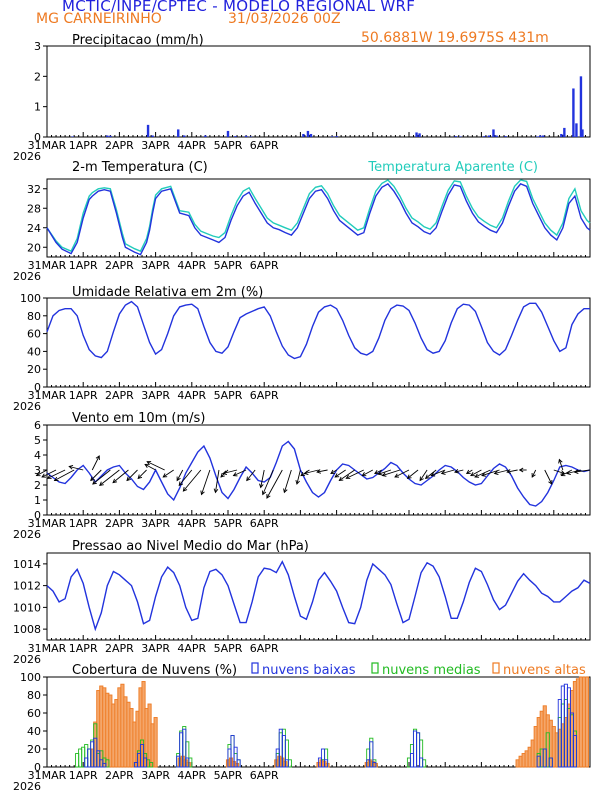 Image resolution: width=612 pixels, height=792 pixels. What do you see at coordinates (191, 648) in the screenshot?
I see `x-tick-label: 4APR` at bounding box center [191, 648].